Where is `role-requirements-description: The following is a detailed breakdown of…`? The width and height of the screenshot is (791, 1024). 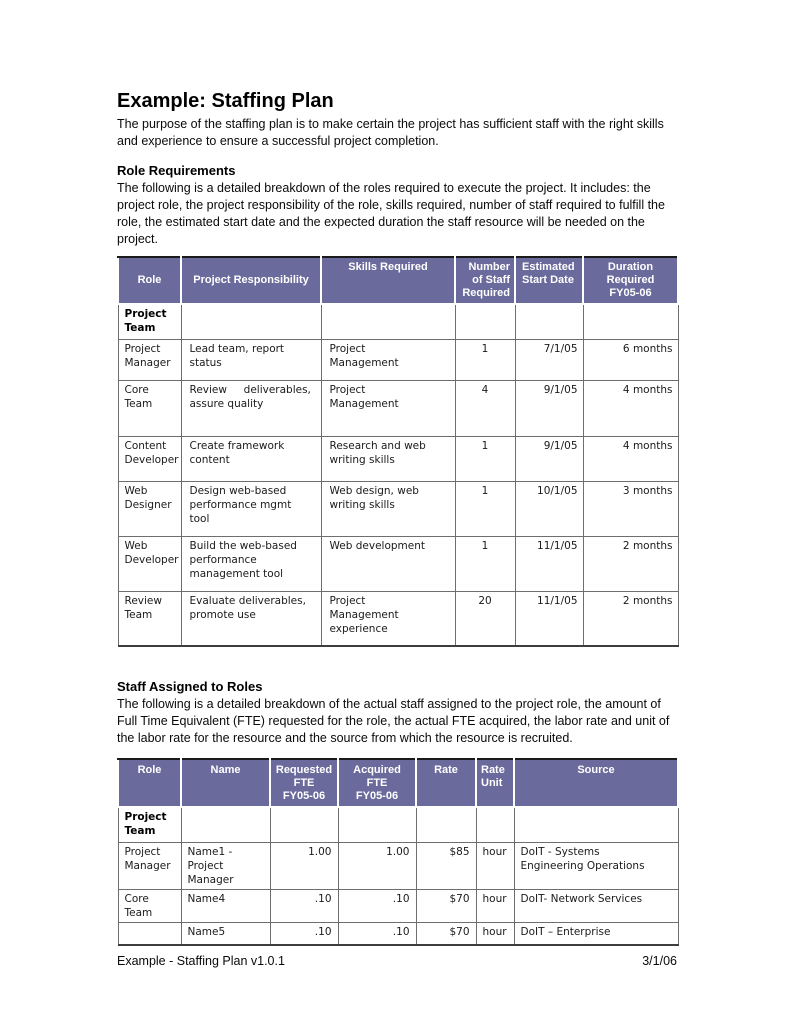
role-requirements-description: The following is a detailed breakdown of… is located at coordinates (391, 213).